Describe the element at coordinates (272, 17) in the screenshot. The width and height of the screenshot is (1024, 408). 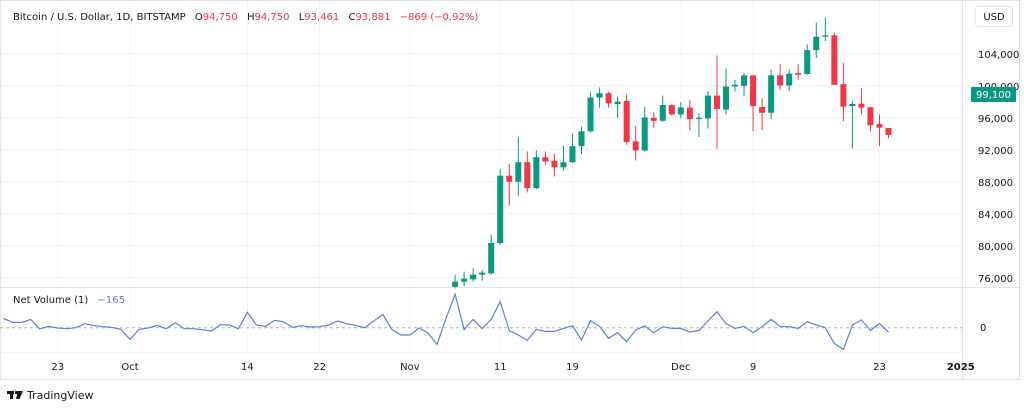
I see `high-value: 94,750` at that location.